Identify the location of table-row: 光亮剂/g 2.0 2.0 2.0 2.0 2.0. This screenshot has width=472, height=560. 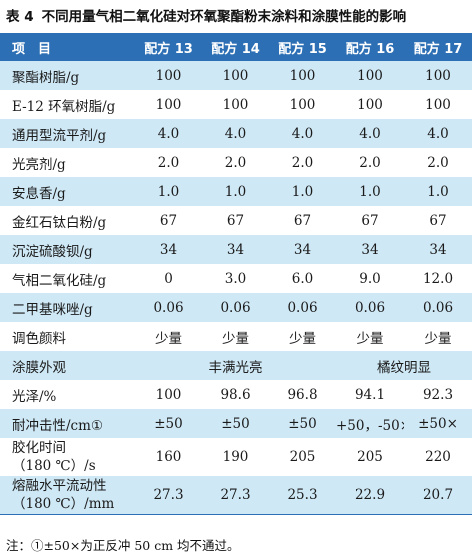
(236, 162).